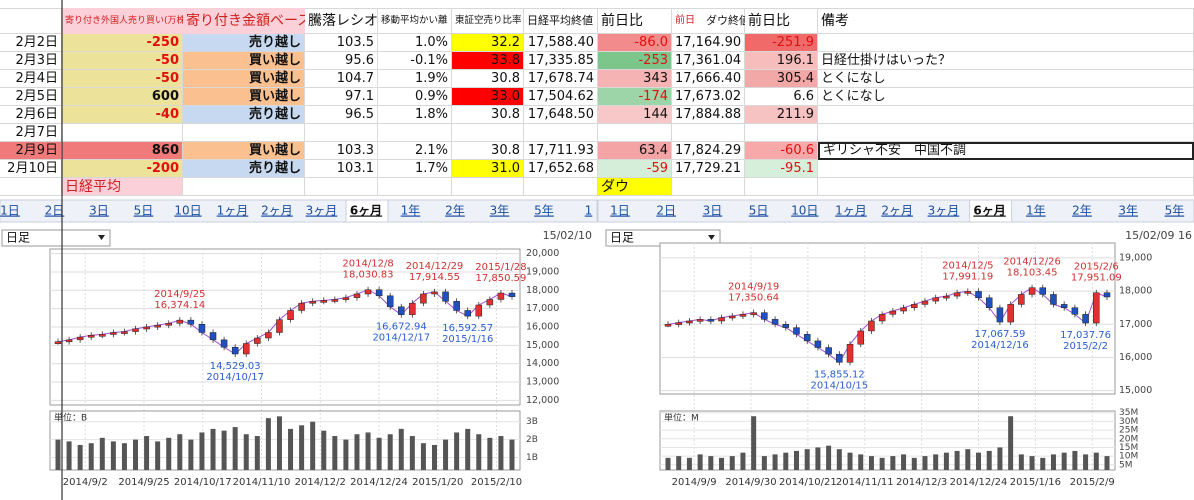  Describe the element at coordinates (1006, 61) in the screenshot. I see `cell: 日経仕掛けはいった？` at that location.